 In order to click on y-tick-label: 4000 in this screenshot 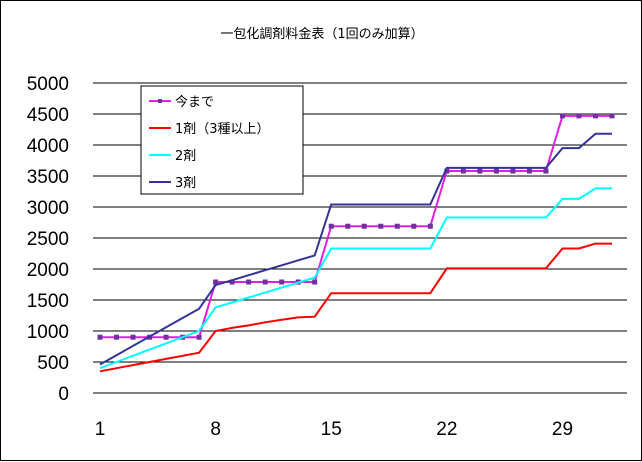, I will do `click(48, 146)`.